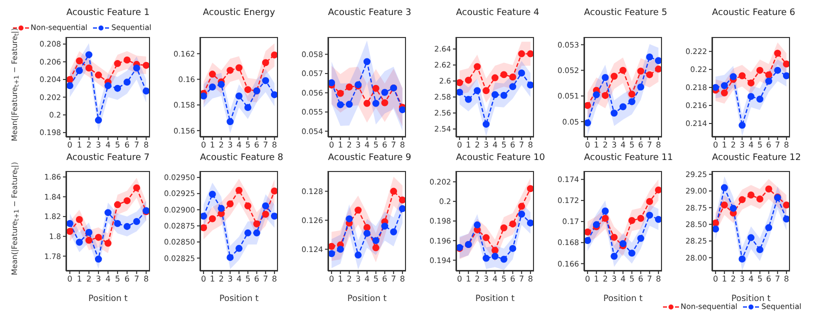  I want to click on chart-title: Acoustic Feature 10, so click(500, 159).